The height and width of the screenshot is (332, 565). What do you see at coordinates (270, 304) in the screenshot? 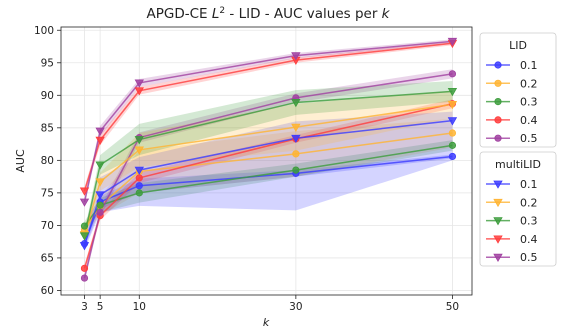
I see `x-axis-ticks: 3 5 10 30 50` at bounding box center [270, 304].